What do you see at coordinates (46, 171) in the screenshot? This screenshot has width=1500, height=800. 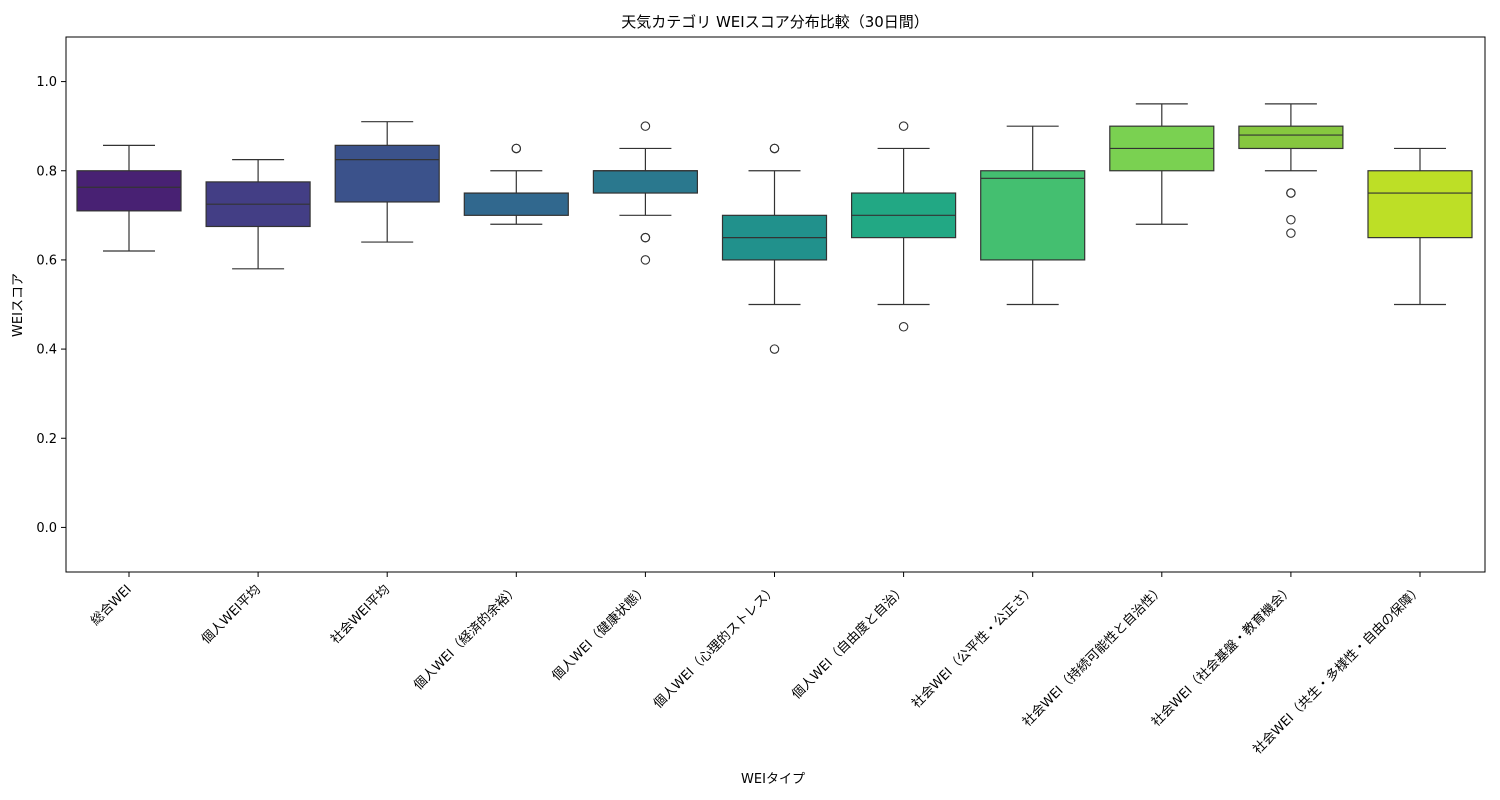 I see `y-tick-label: 0.8` at bounding box center [46, 171].